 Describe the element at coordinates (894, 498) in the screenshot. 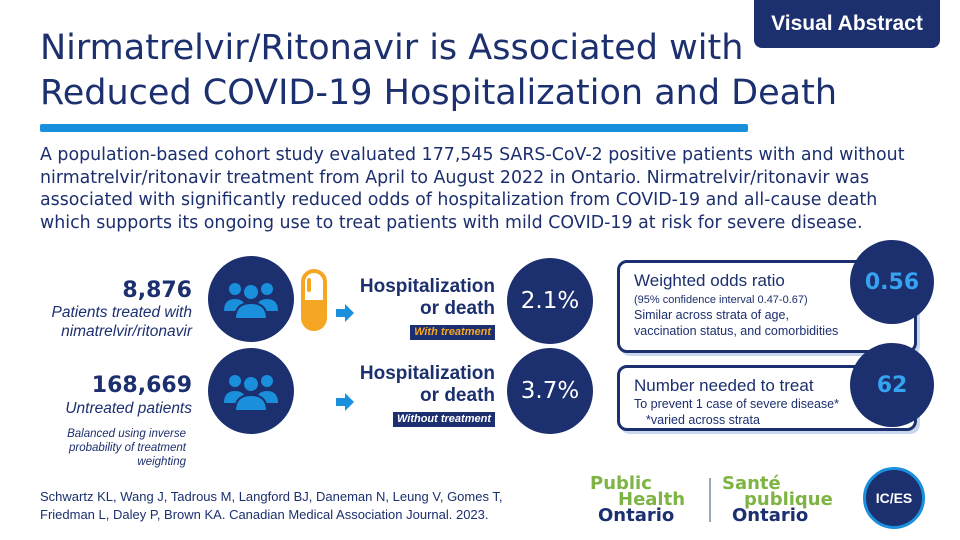

I see `ices-logo: IC/ES` at that location.